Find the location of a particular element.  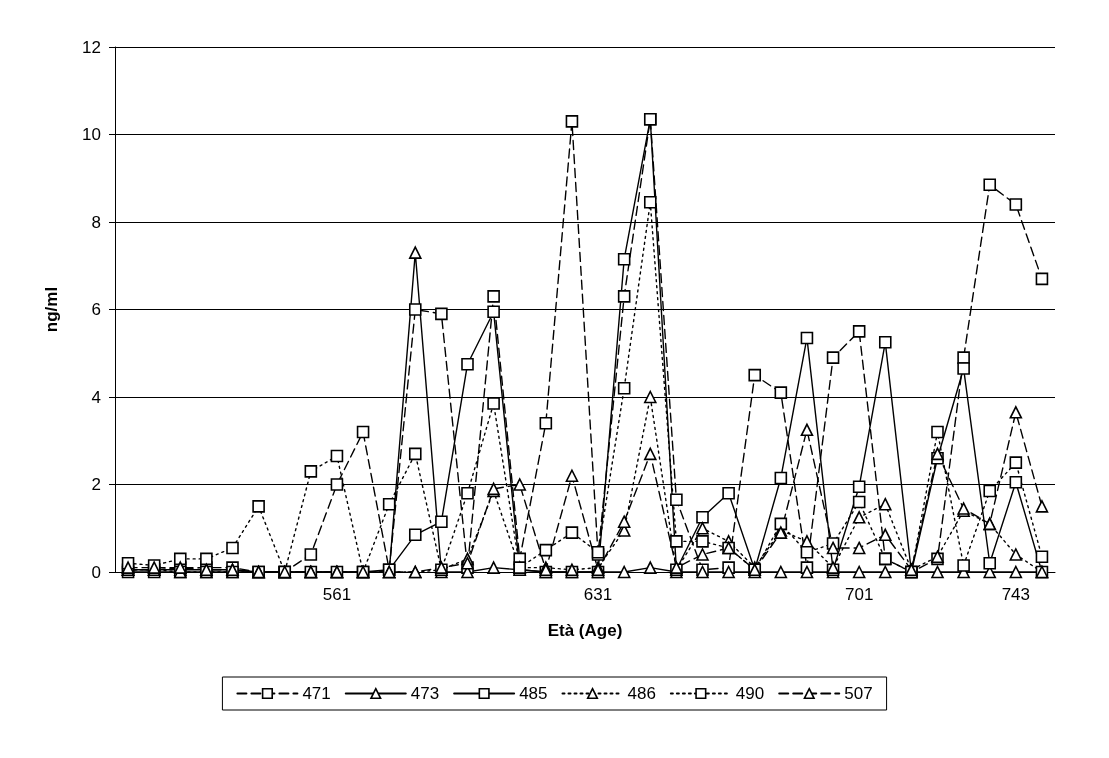

y-tick-label: 2 is located at coordinates (96, 484).